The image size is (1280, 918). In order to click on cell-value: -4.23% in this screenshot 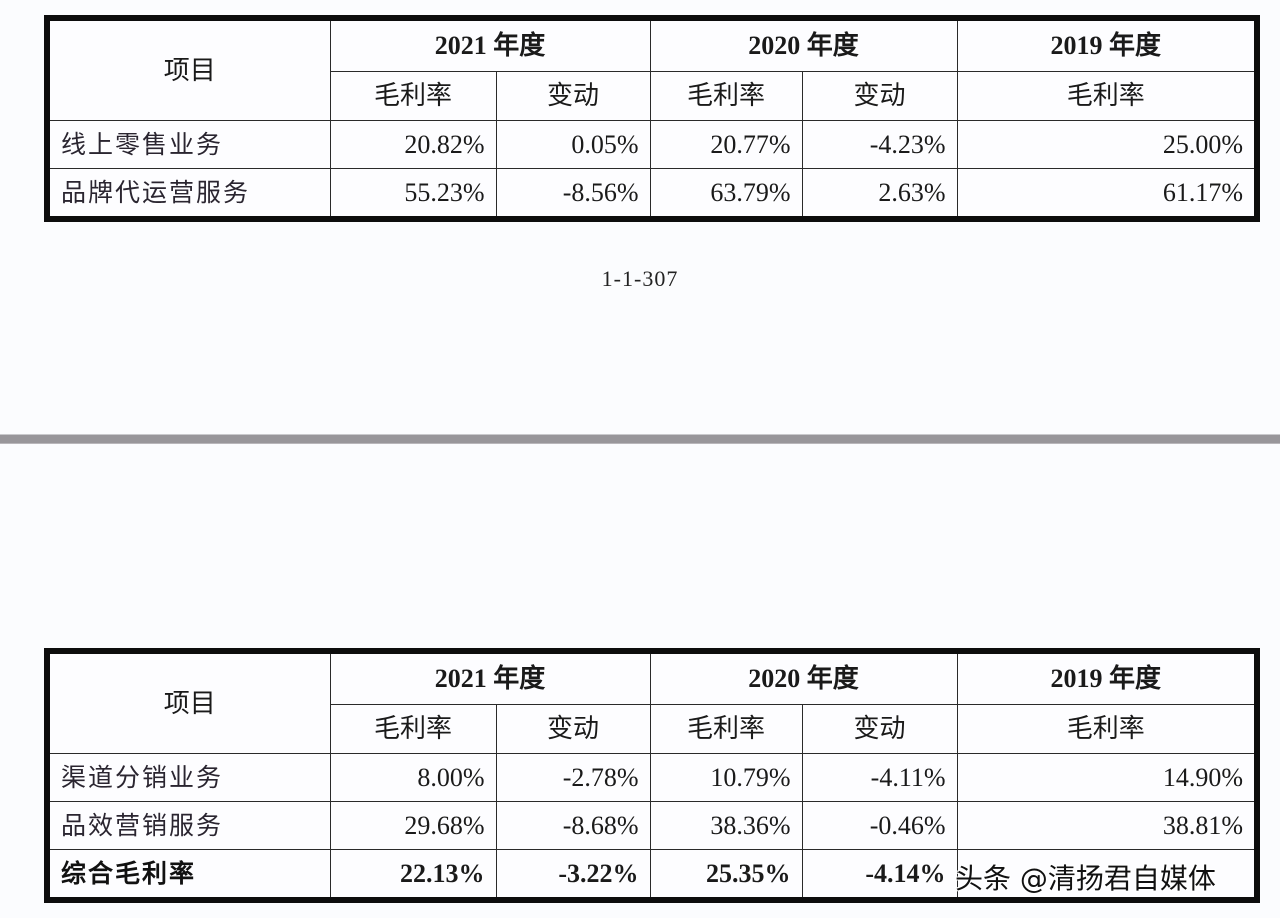, I will do `click(879, 144)`.